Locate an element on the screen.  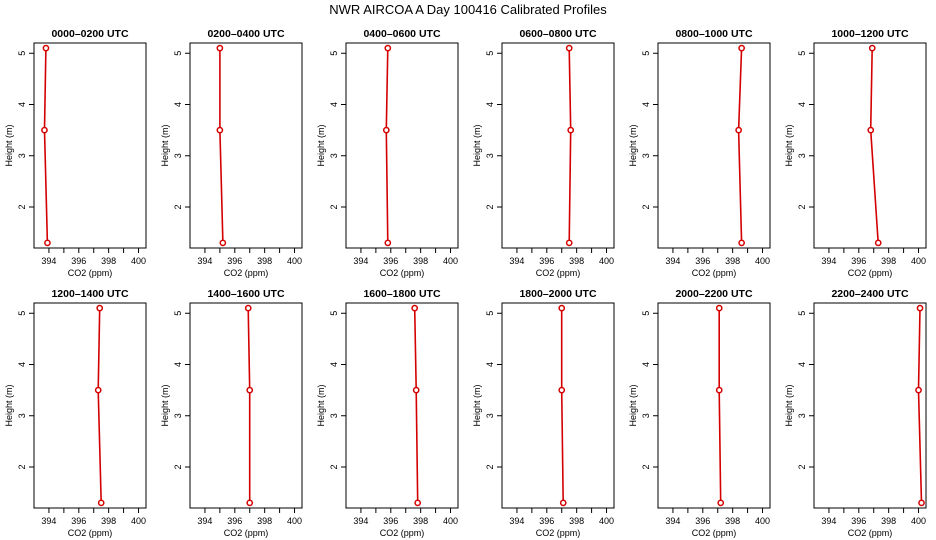
panel-title: 0600–0800 UTC is located at coordinates (557, 34).